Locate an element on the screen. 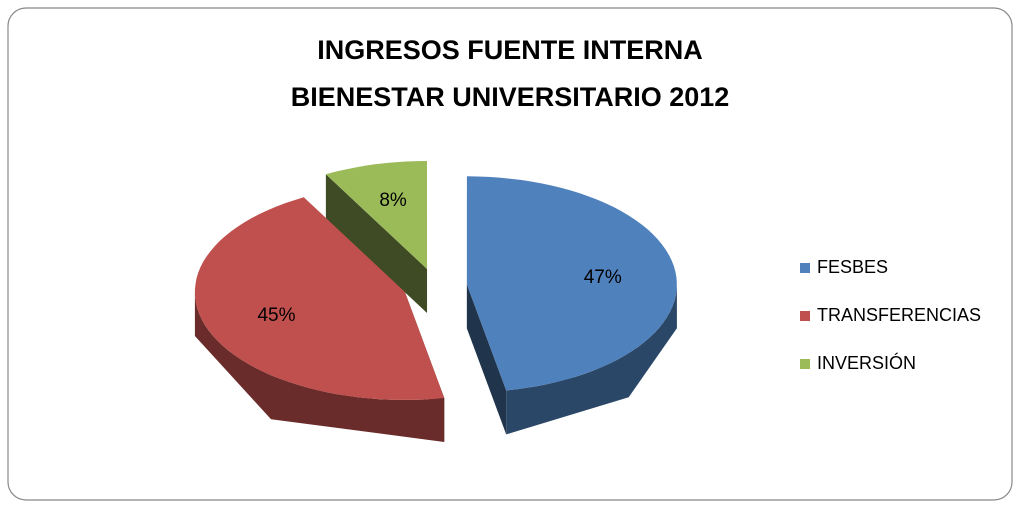 This screenshot has width=1019, height=508. chart-title: BIENESTAR UNIVERSITARIO 2012 is located at coordinates (510, 97).